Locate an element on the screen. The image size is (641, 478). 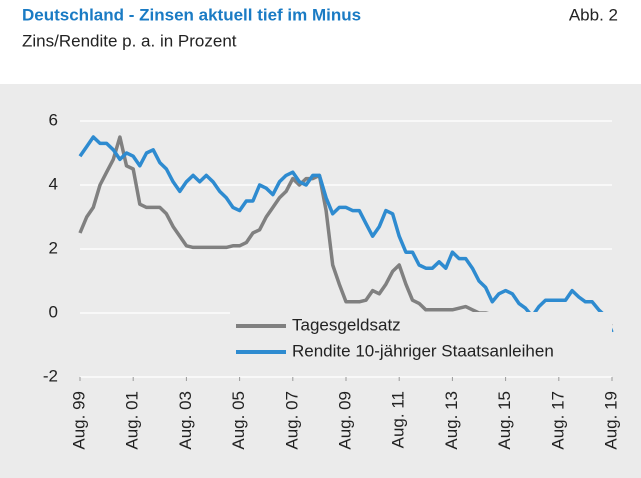
legend-label: Tagesgeldsatz is located at coordinates (346, 324).